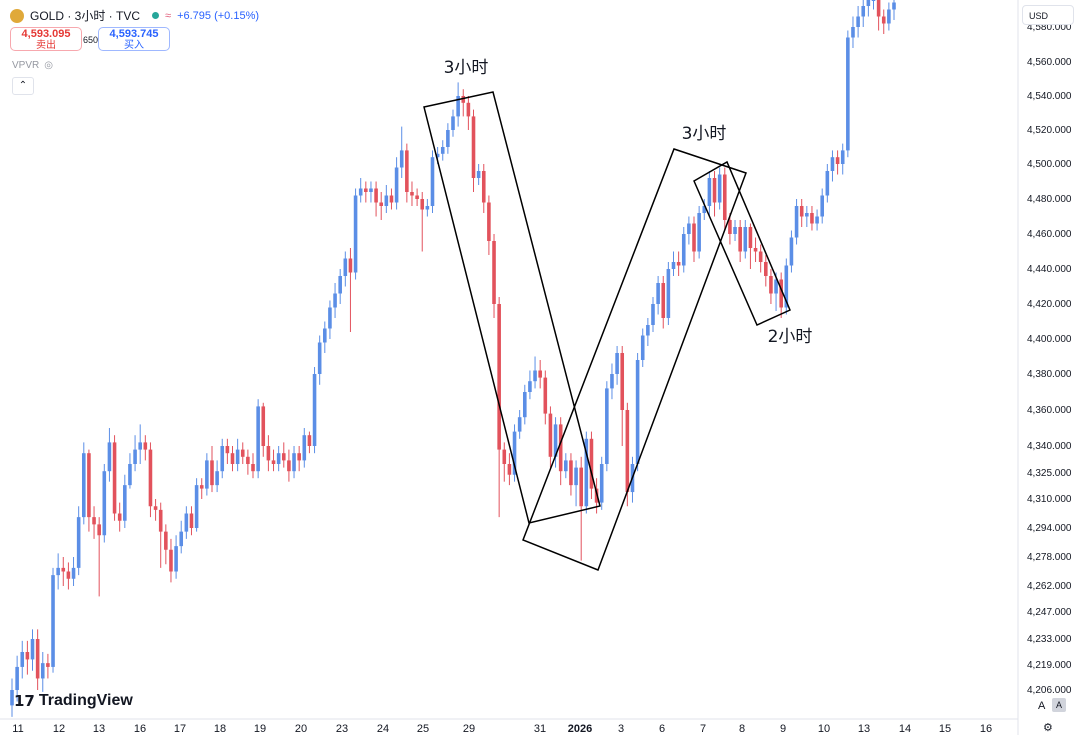  I want to click on eye-off-icon: ◎, so click(48, 65).